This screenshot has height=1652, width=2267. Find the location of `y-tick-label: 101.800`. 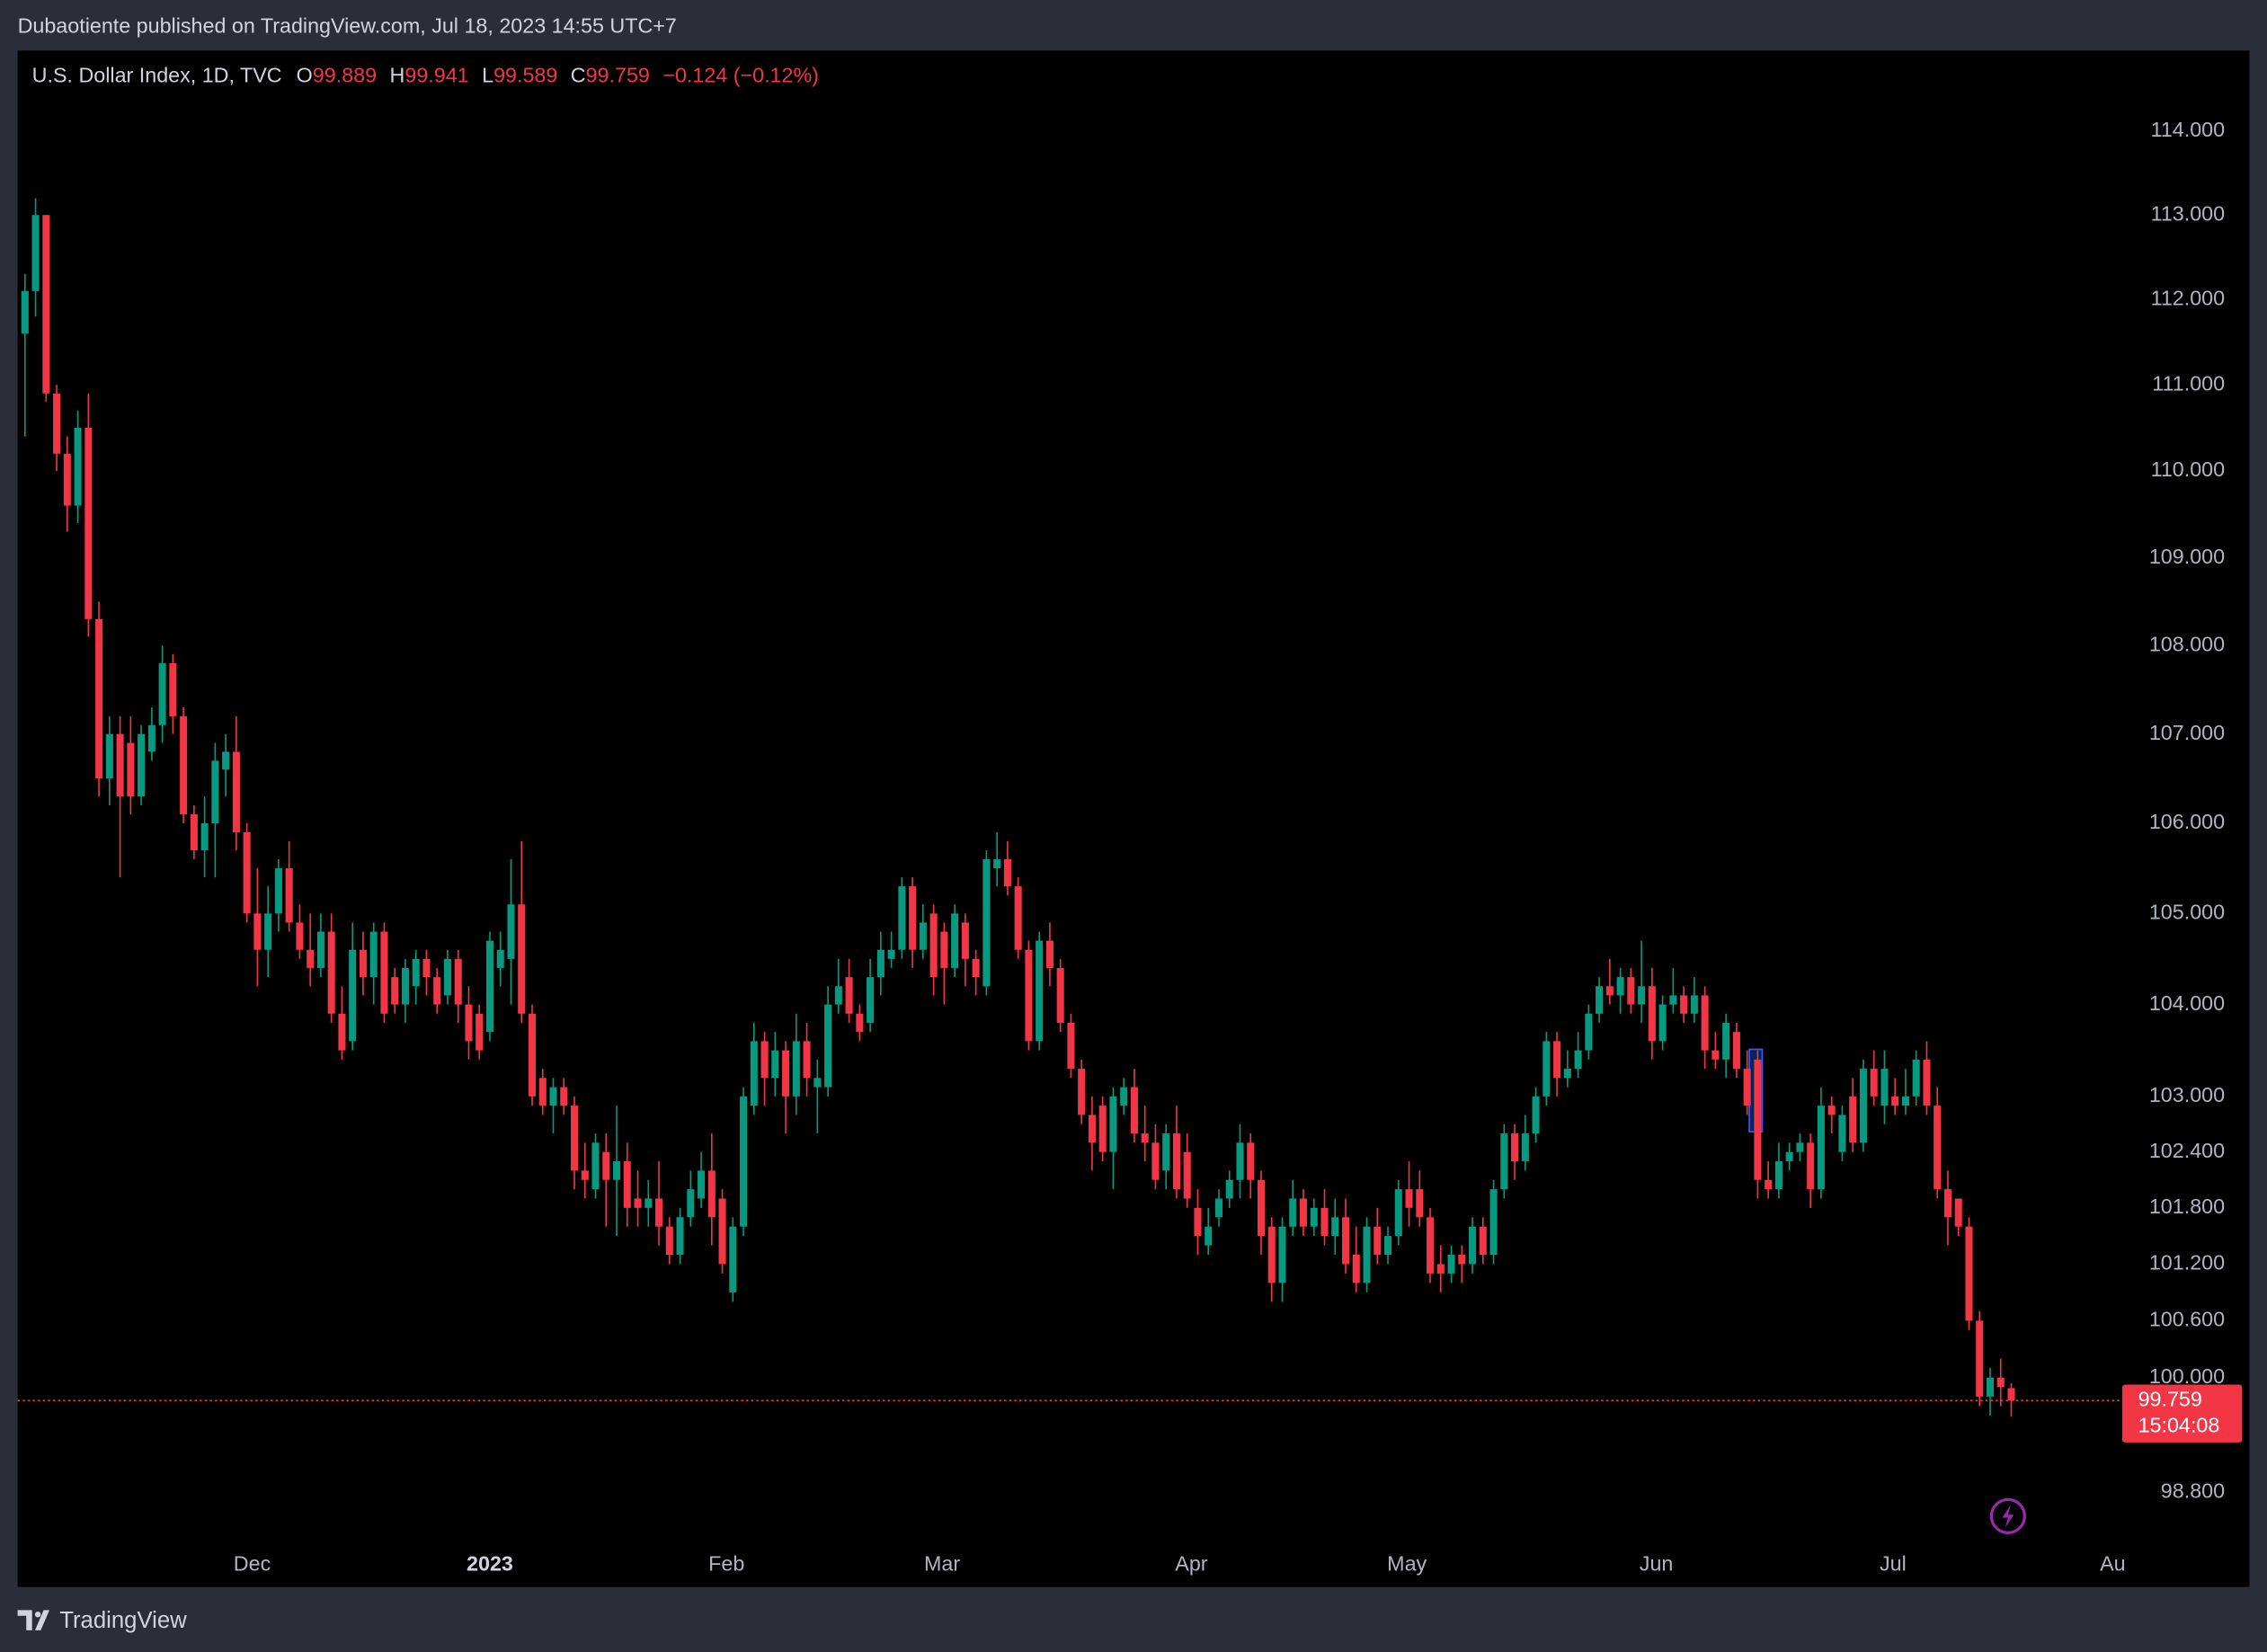

y-tick-label: 101.800 is located at coordinates (2187, 1206).